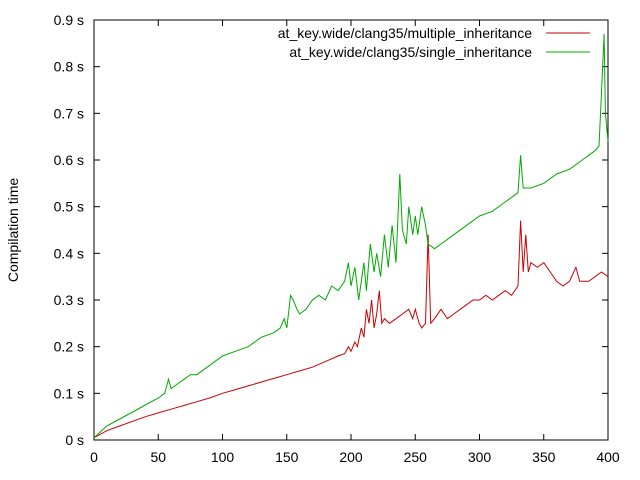  What do you see at coordinates (480, 457) in the screenshot?
I see `x-tick-label: 300` at bounding box center [480, 457].